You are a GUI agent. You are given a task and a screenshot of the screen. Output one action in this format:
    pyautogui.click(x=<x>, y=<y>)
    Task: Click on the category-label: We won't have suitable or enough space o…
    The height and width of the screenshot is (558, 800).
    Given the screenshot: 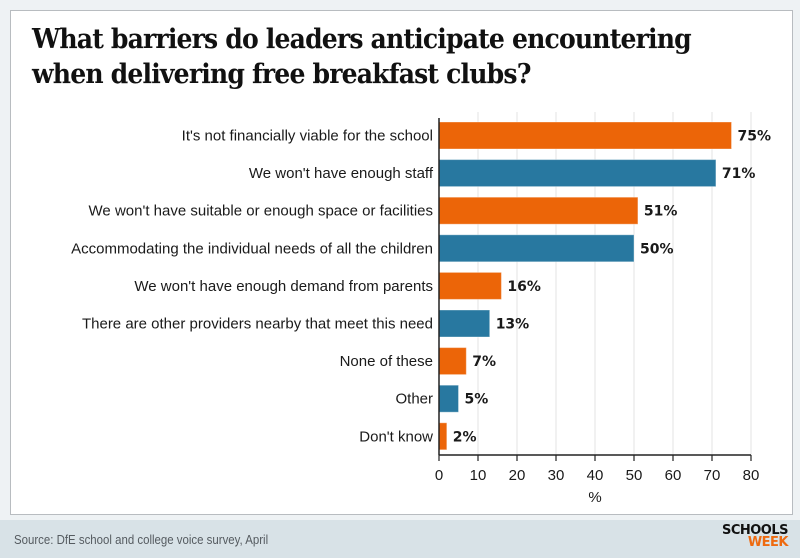 What is the action you would take?
    pyautogui.click(x=261, y=211)
    